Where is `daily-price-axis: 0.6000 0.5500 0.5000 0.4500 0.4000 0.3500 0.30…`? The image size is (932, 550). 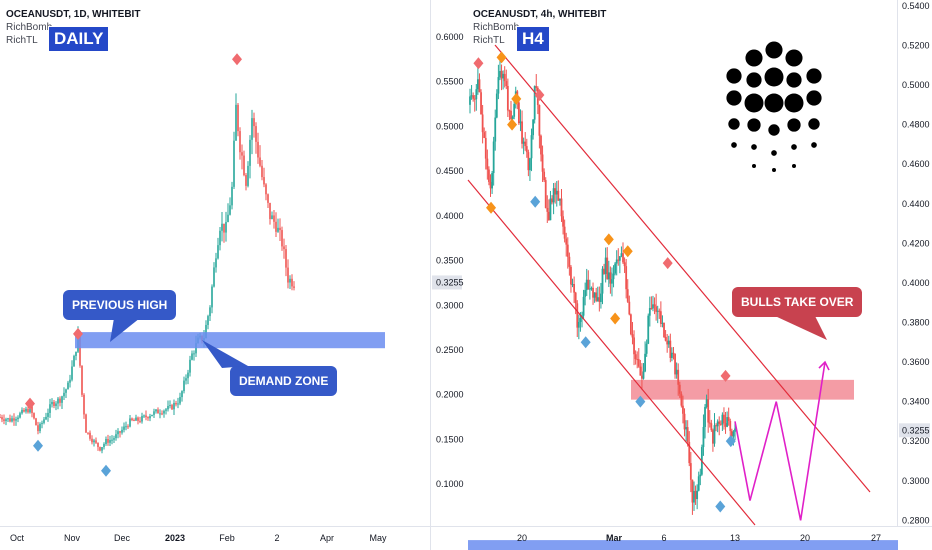
daily-price-axis: 0.6000 0.5500 0.5000 0.4500 0.4000 0.3500 0.30… is located at coordinates (448, 260).